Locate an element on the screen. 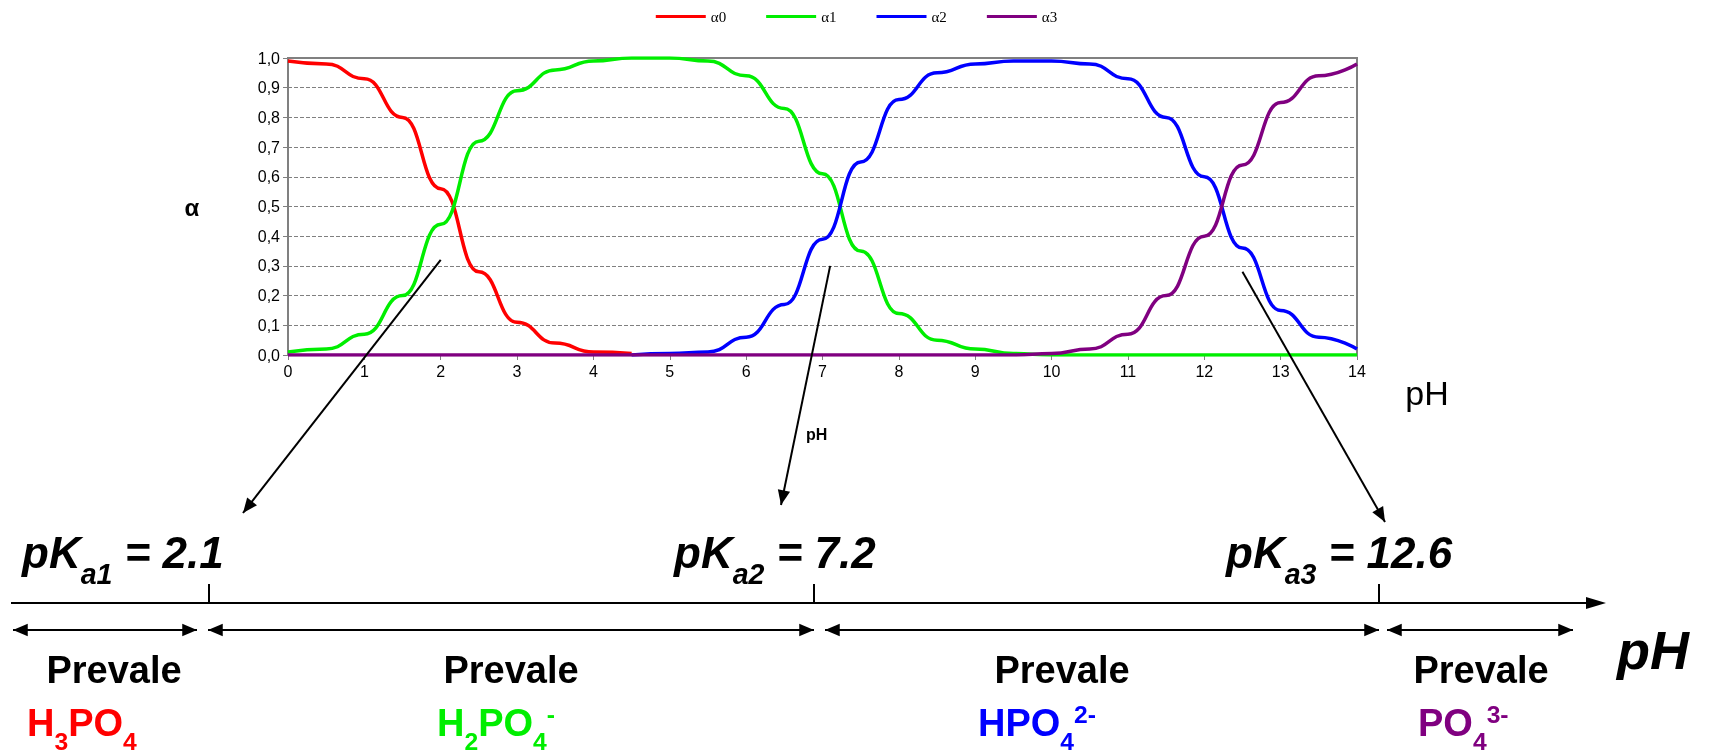 The image size is (1713, 754). y-tick-label: 0,8 is located at coordinates (269, 117).